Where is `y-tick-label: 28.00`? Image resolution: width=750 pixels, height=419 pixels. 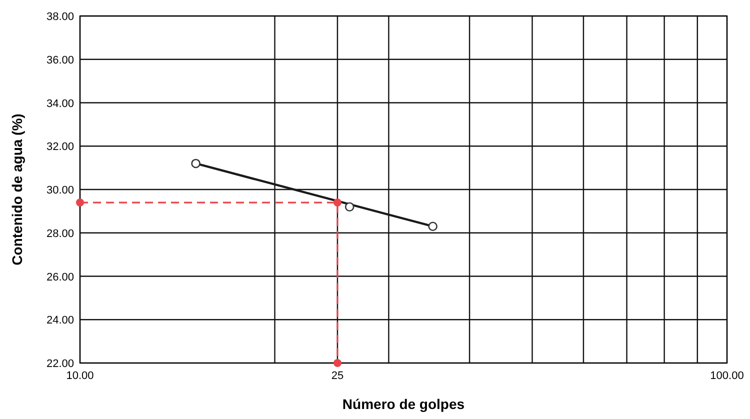
y-tick-label: 28.00 is located at coordinates (60, 234).